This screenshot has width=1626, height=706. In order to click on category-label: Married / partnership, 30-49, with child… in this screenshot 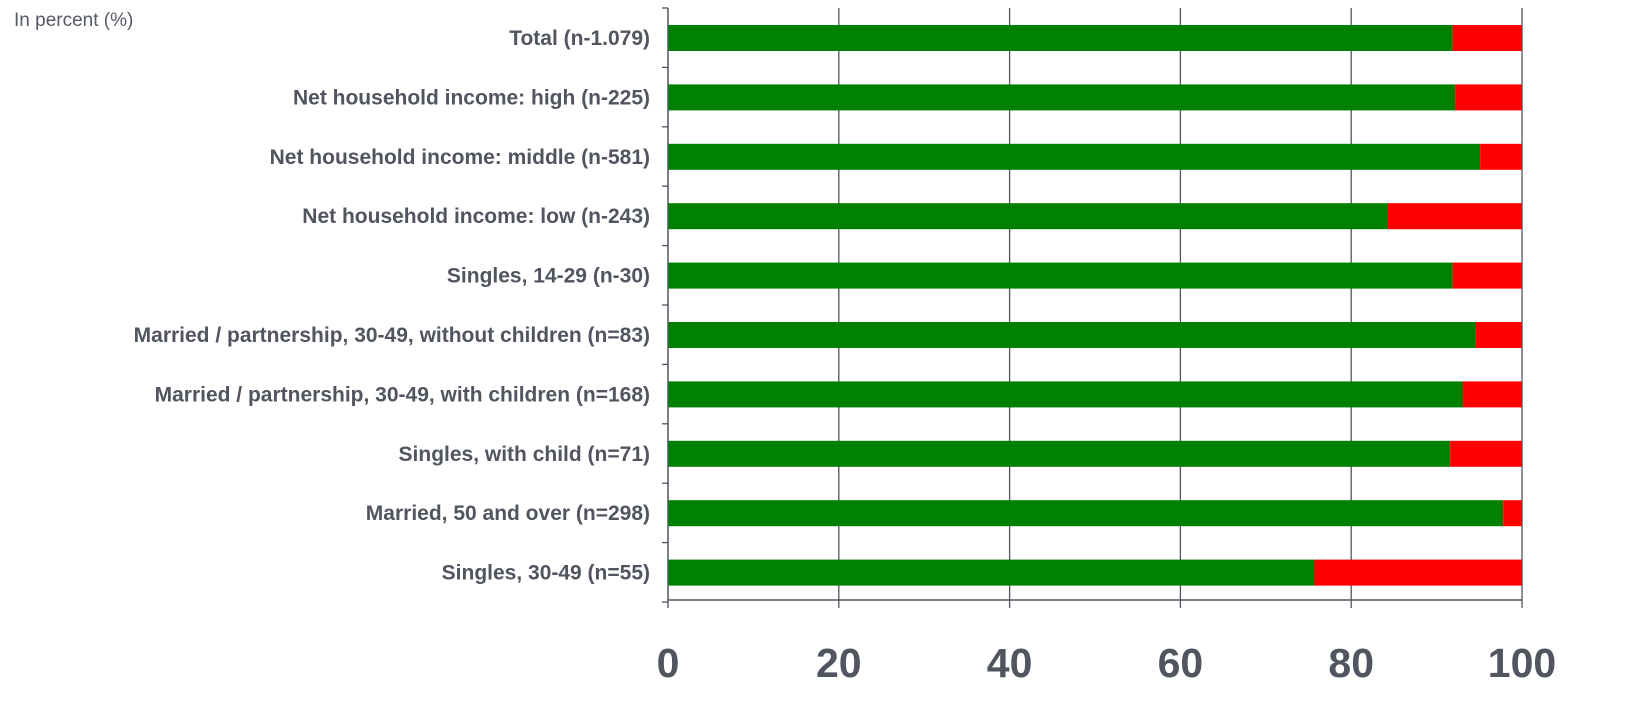, I will do `click(402, 394)`.